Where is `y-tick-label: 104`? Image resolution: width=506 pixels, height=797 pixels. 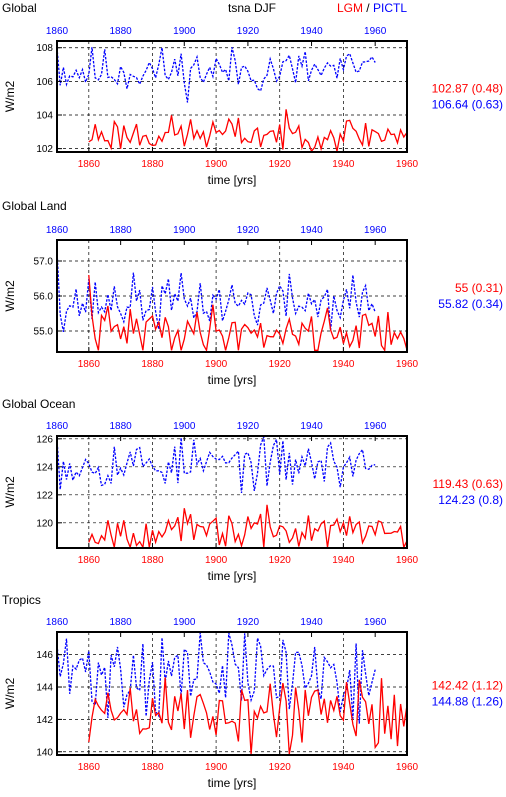
y-tick-label: 104 is located at coordinates (44, 116).